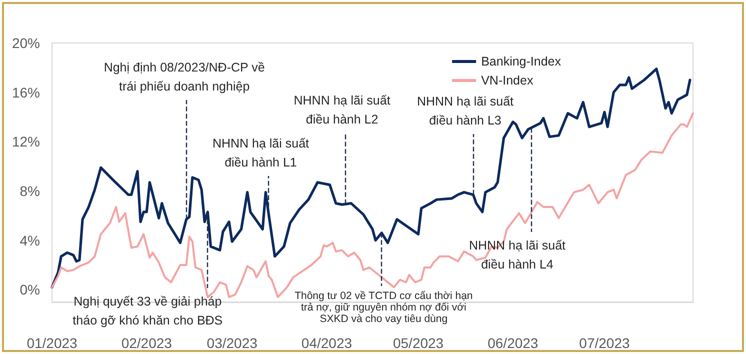 The width and height of the screenshot is (746, 354). Describe the element at coordinates (26, 43) in the screenshot. I see `y-tick-label: 20%` at that location.